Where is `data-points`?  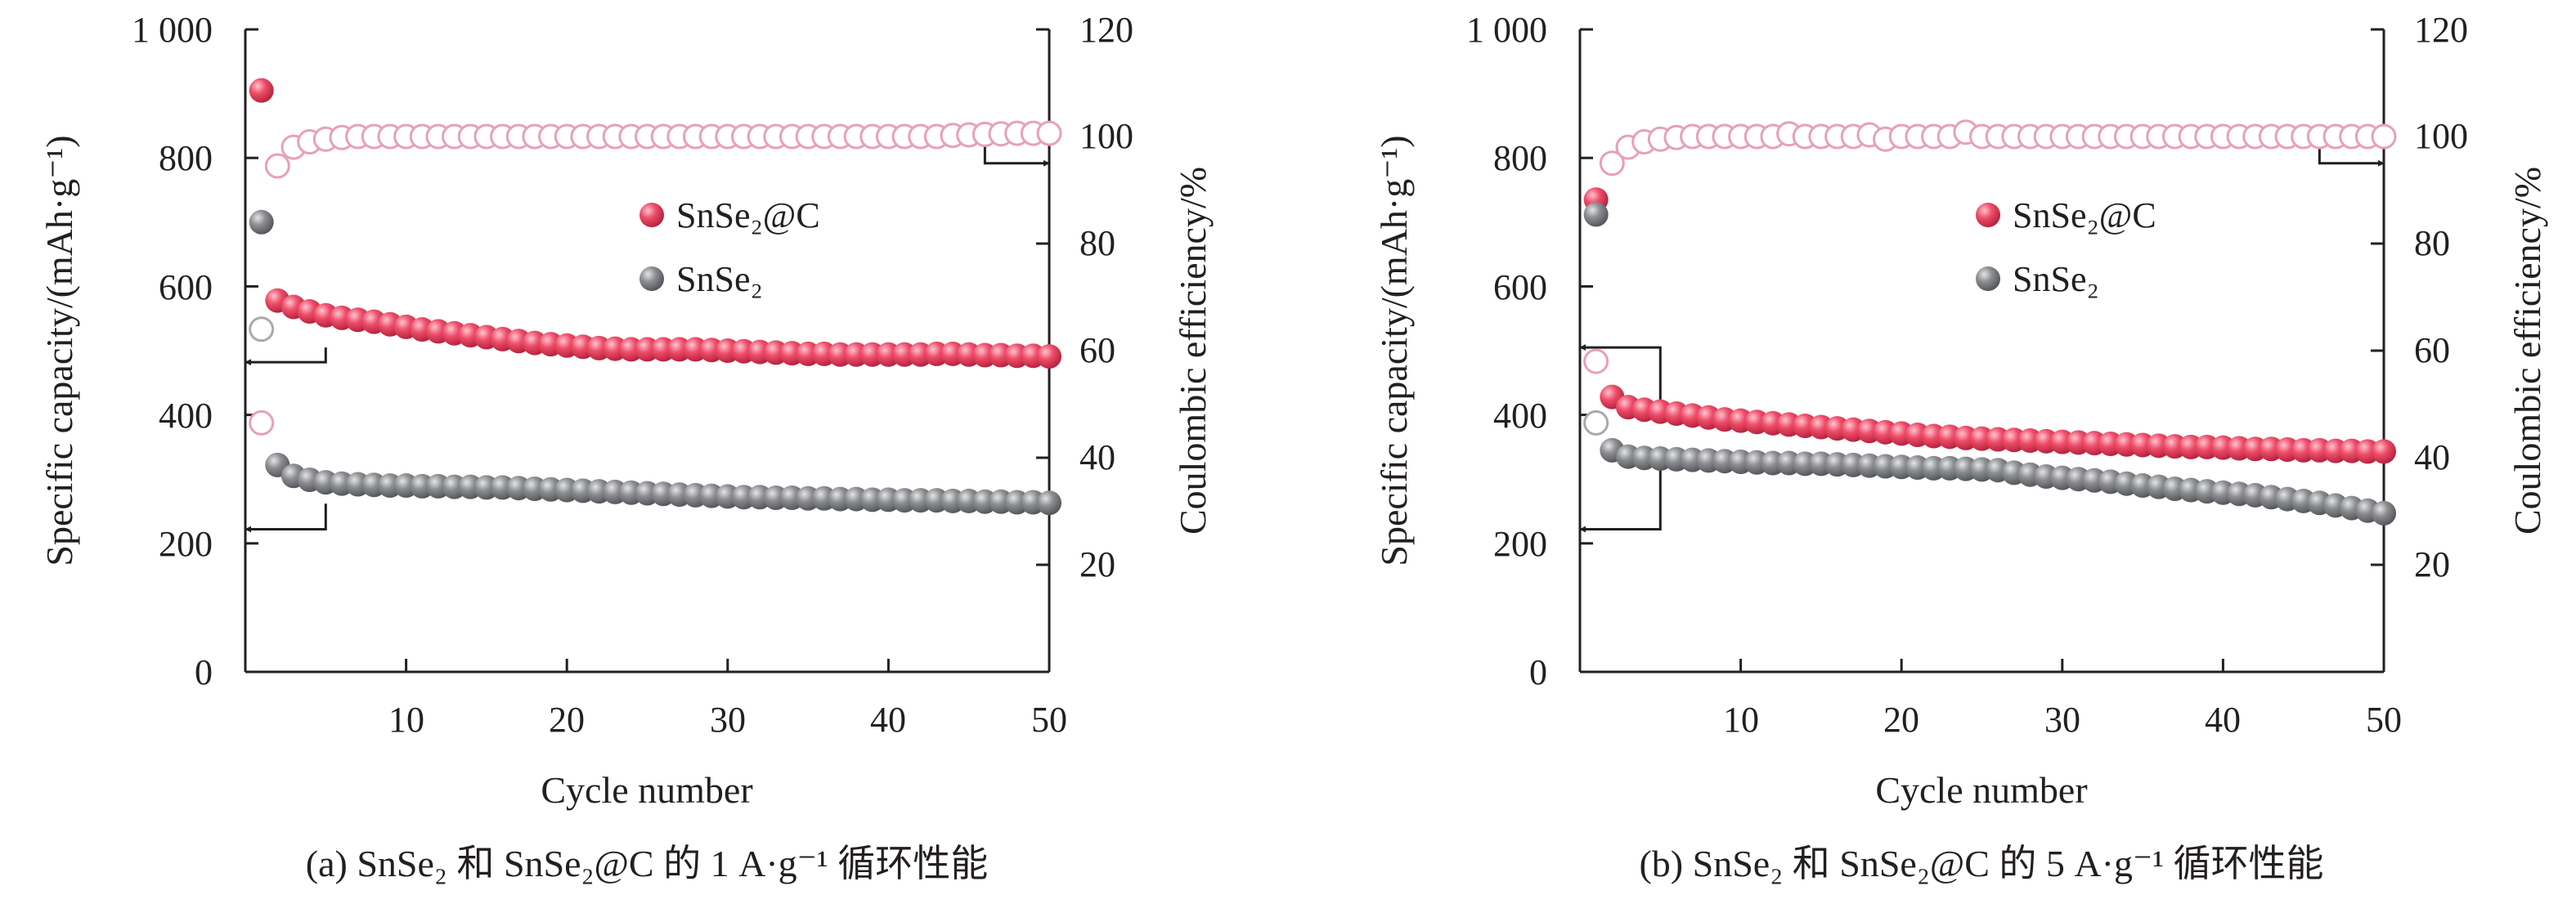 data-points is located at coordinates (1990, 322).